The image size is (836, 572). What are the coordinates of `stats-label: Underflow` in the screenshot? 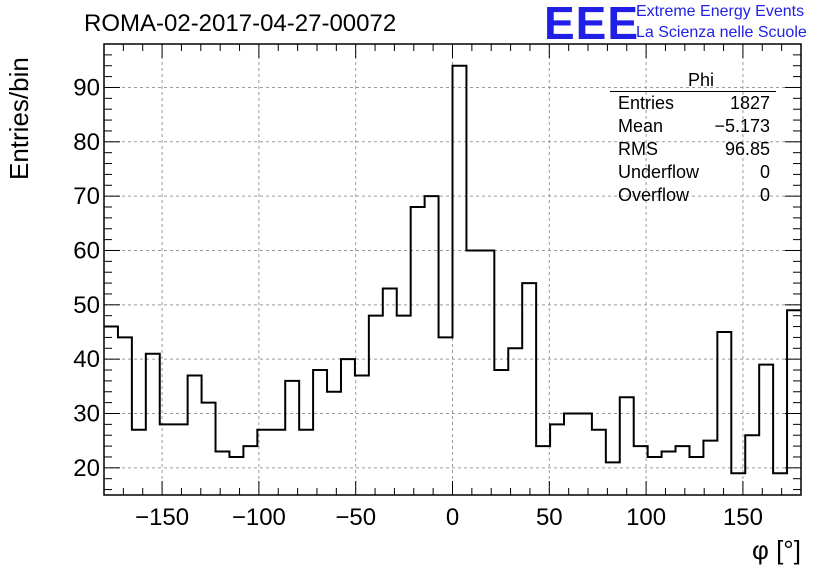 It's located at (659, 172).